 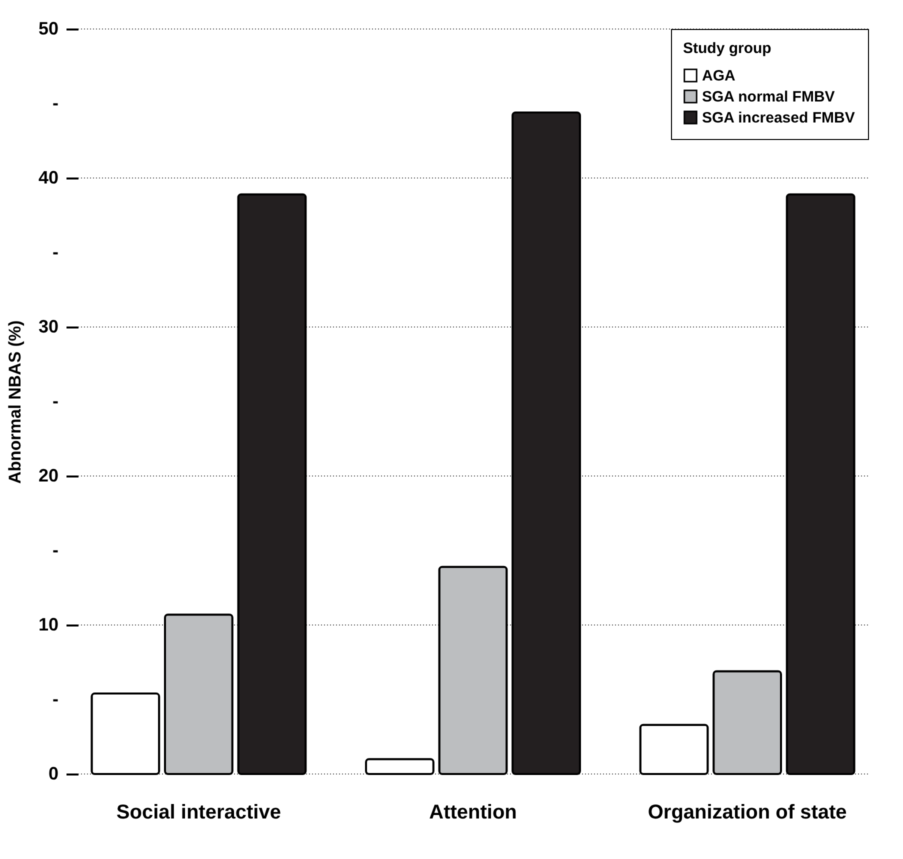 What do you see at coordinates (48, 178) in the screenshot?
I see `y-tick-label: 40` at bounding box center [48, 178].